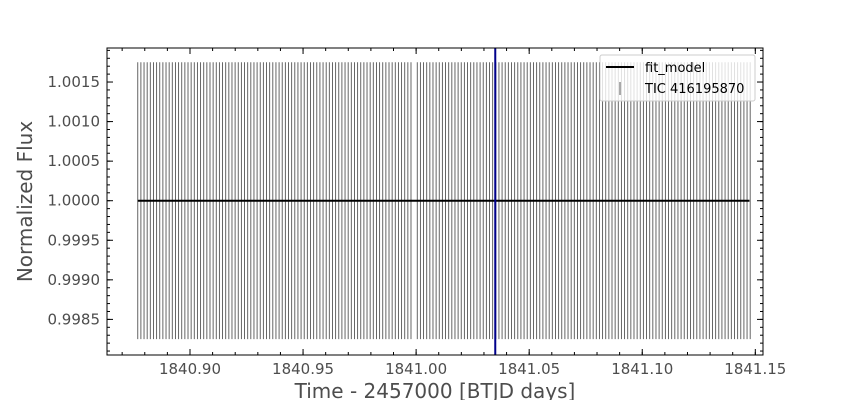 The height and width of the screenshot is (400, 848). I want to click on x-tick-label: 1840.90, so click(190, 369).